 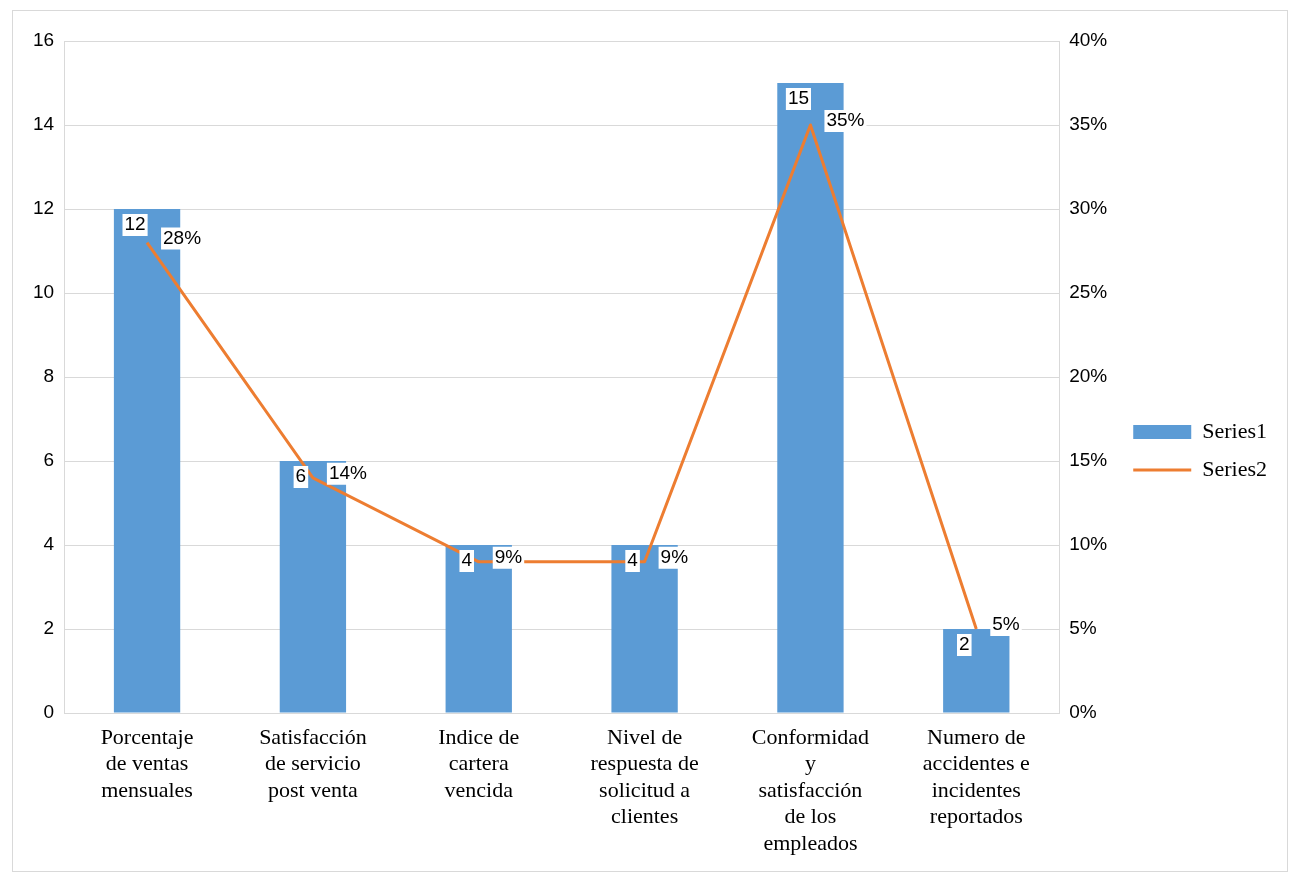 I want to click on y2-tick-label: 30%, so click(x=1088, y=208).